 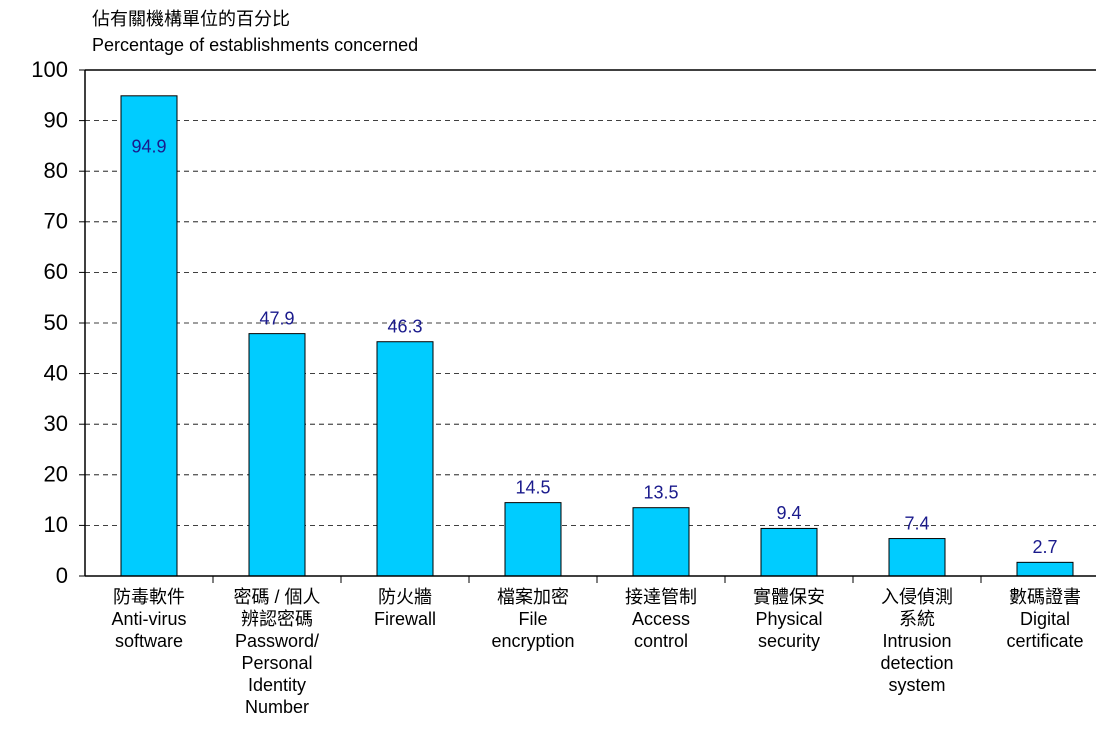 What do you see at coordinates (62, 575) in the screenshot?
I see `y-tick-label: 0` at bounding box center [62, 575].